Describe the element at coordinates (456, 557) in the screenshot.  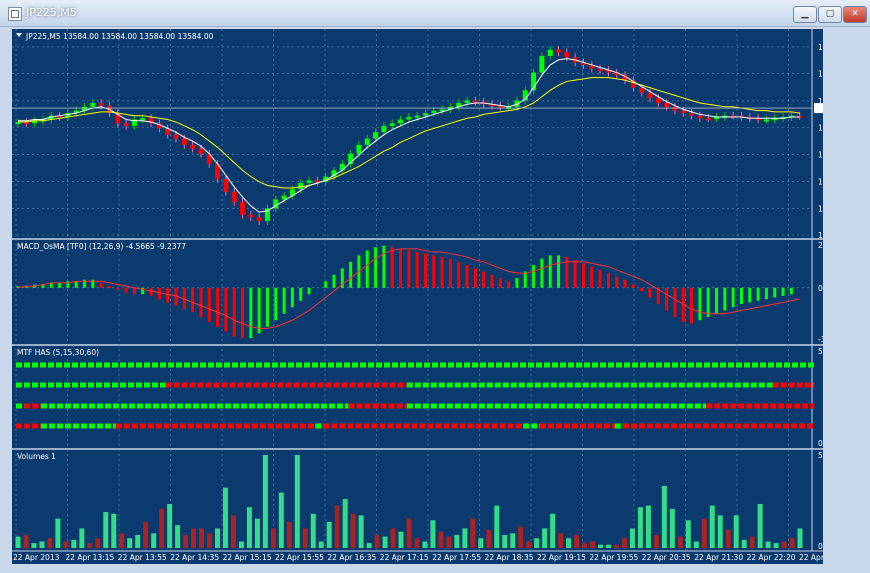
I see `x-tick-label: 22 Apr 17:55` at that location.